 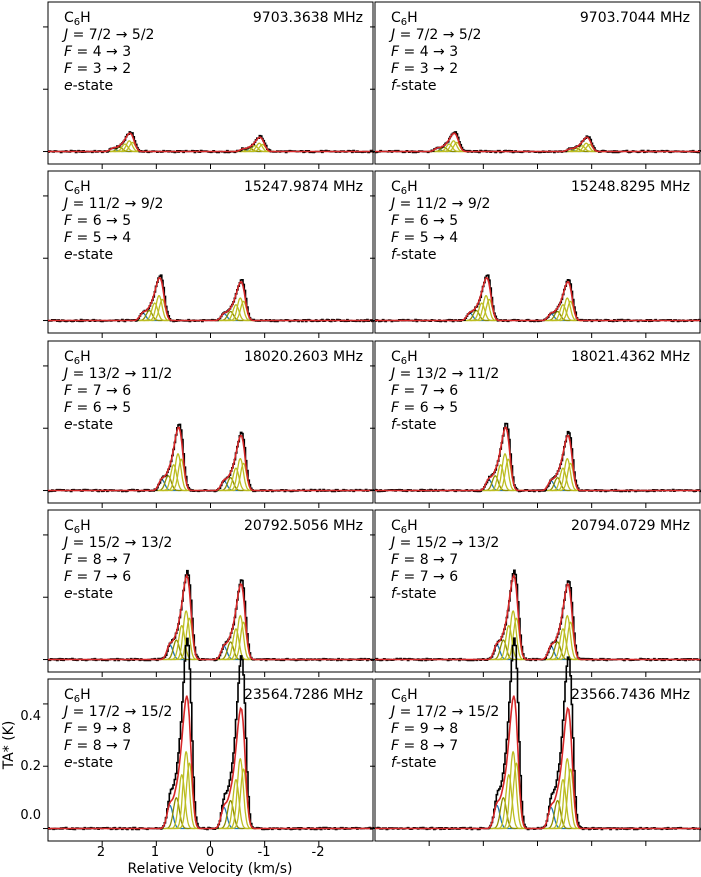 I want to click on frequency-label: 23566.7436 MHz, so click(x=630, y=695).